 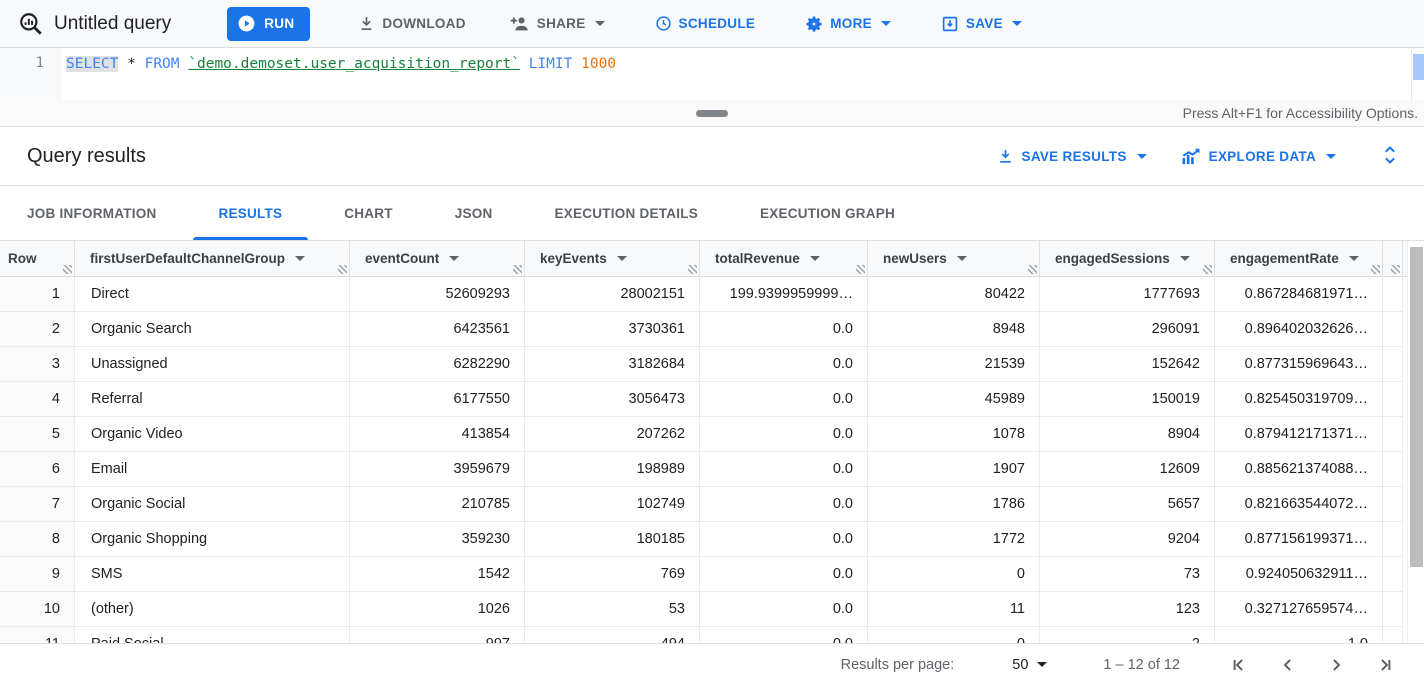 What do you see at coordinates (954, 259) in the screenshot?
I see `column-header-newusers: newUsers` at bounding box center [954, 259].